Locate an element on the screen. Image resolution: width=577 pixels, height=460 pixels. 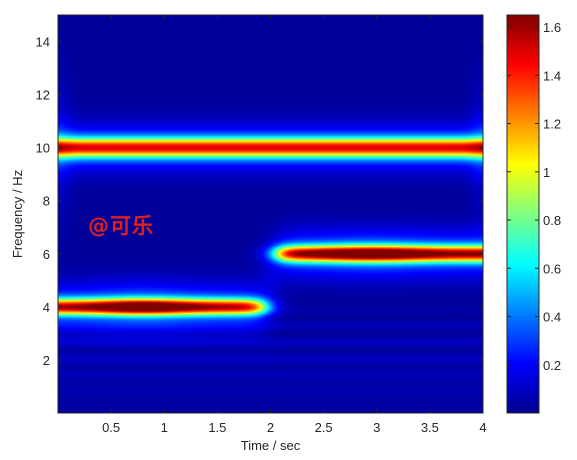
x-tick-label: 1.5 is located at coordinates (217, 427).